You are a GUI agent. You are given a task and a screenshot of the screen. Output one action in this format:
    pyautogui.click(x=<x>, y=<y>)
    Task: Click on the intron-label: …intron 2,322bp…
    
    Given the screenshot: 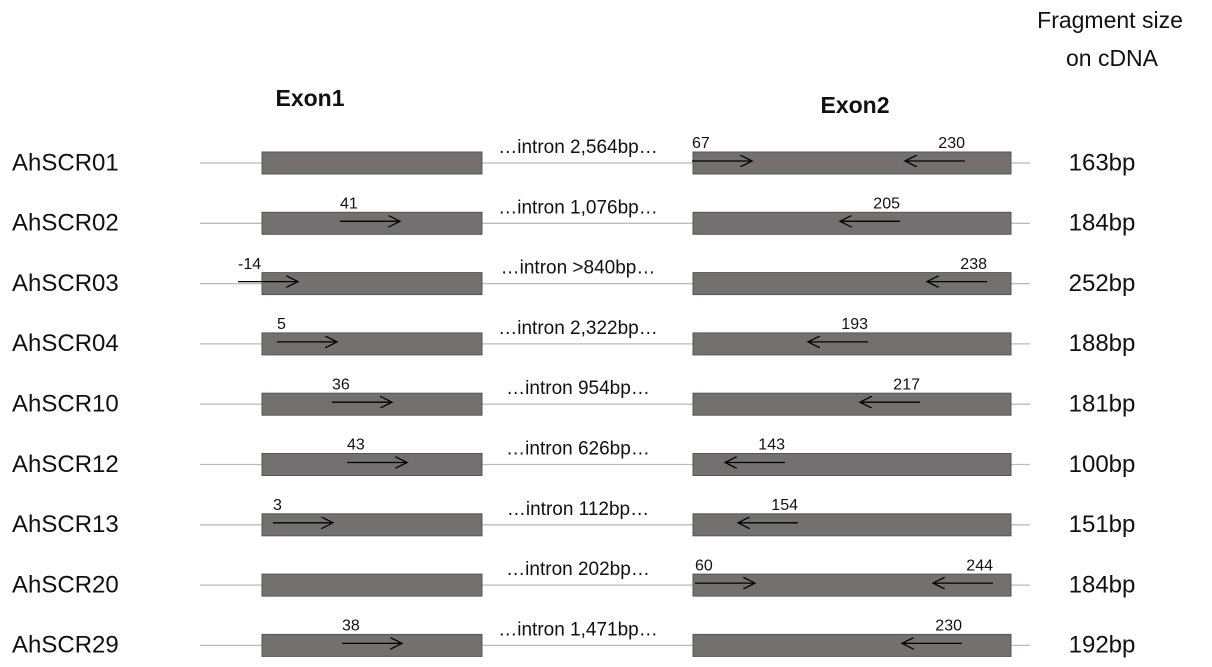 What is the action you would take?
    pyautogui.click(x=578, y=328)
    